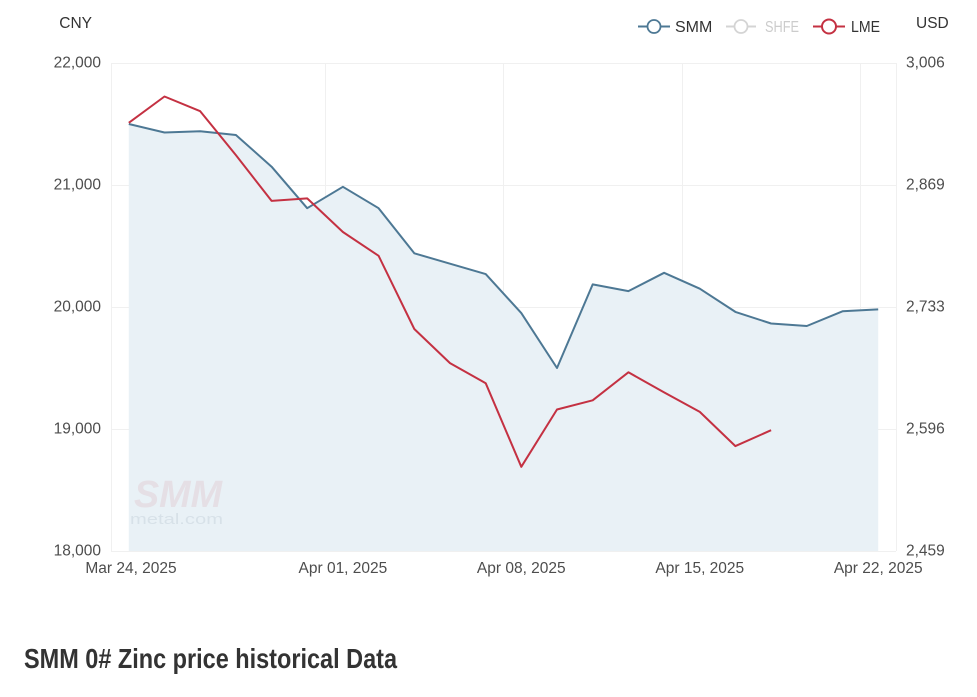  Describe the element at coordinates (925, 551) in the screenshot. I see `svg-text: 2,459` at that location.